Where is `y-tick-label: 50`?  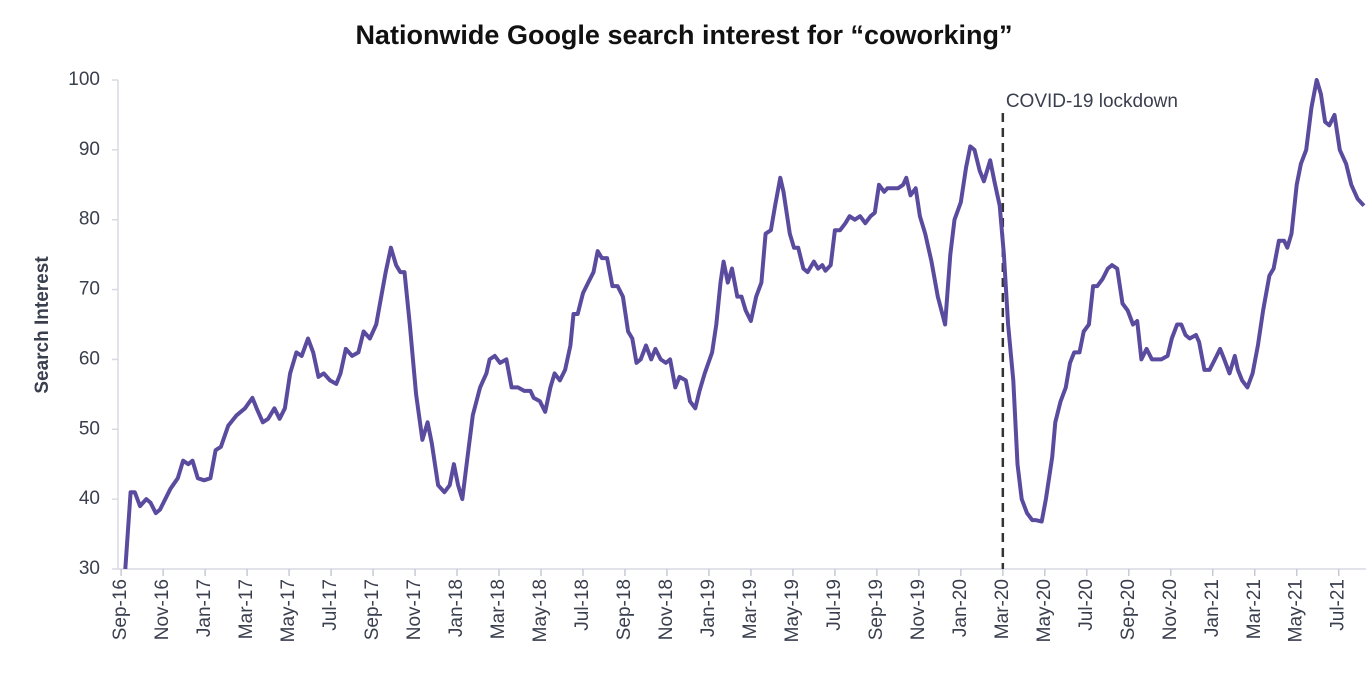
y-tick-label: 50 is located at coordinates (89, 428).